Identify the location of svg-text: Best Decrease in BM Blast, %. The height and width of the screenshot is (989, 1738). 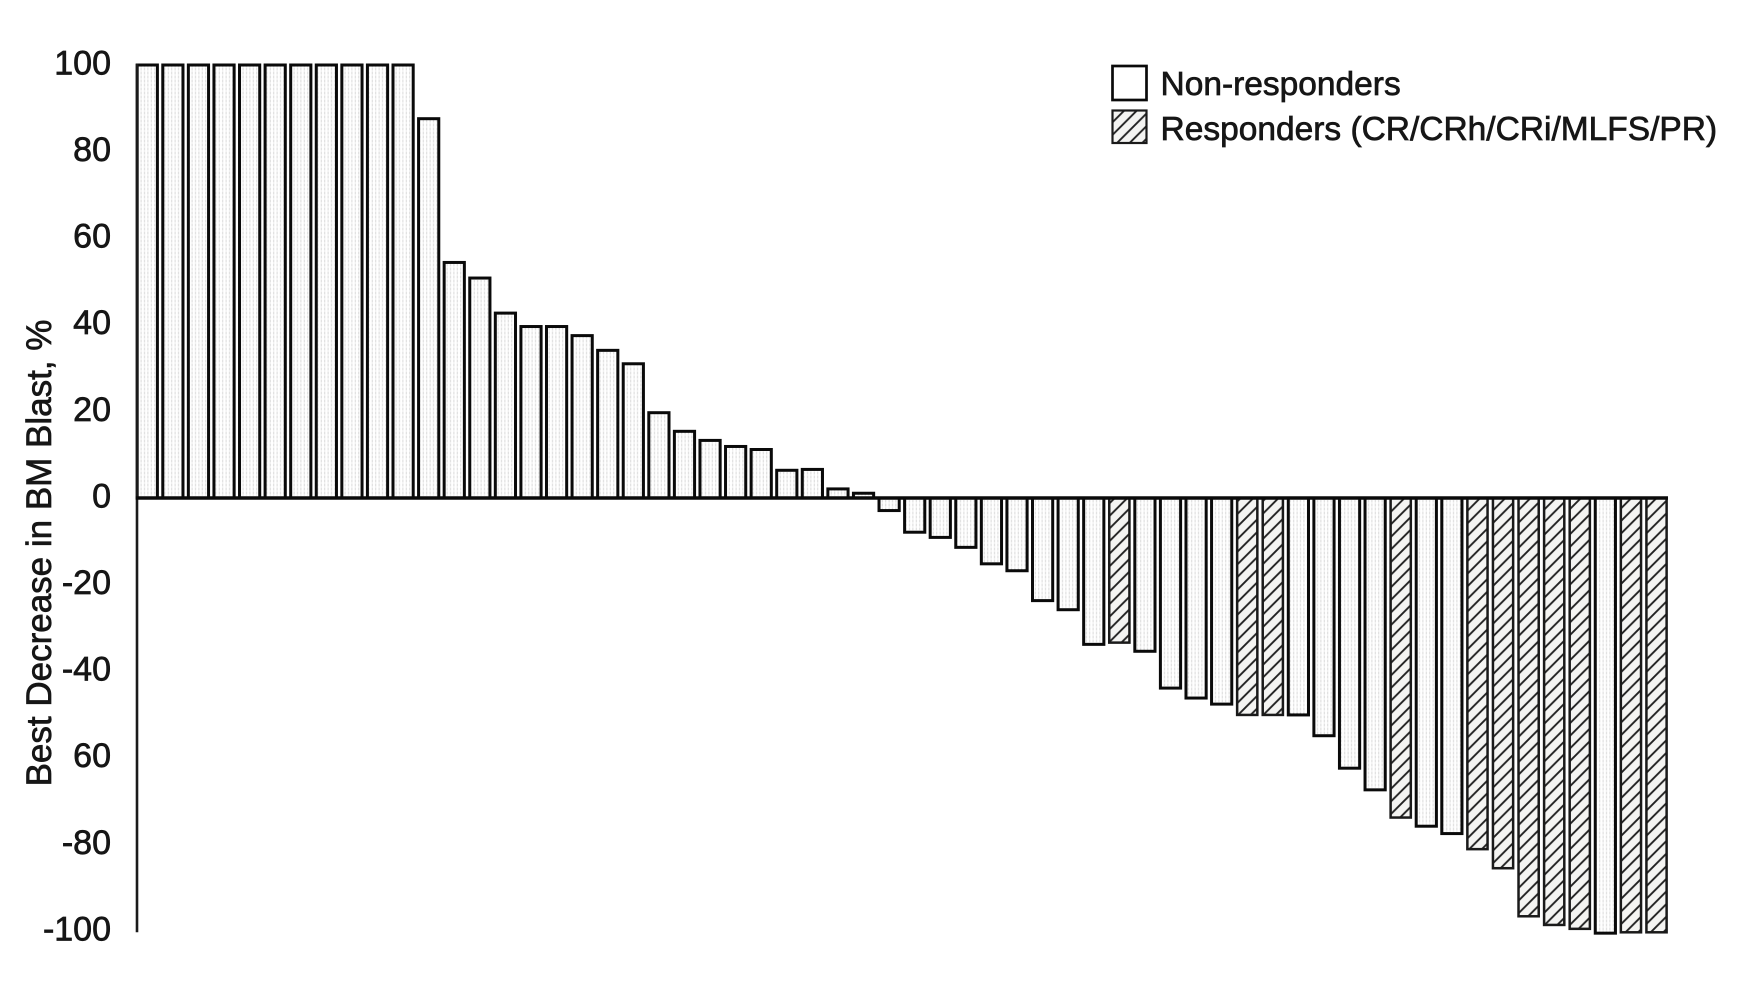
(39, 553).